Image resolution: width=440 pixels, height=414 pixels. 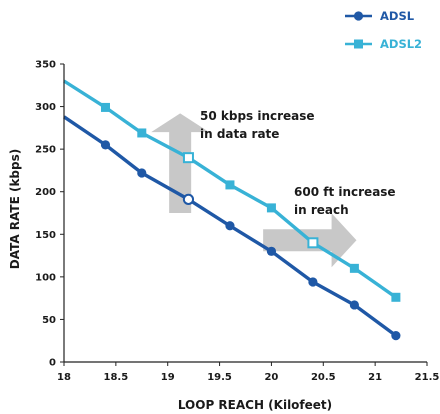 What do you see at coordinates (345, 192) in the screenshot?
I see `annotation-text: 600 ft increase` at bounding box center [345, 192].